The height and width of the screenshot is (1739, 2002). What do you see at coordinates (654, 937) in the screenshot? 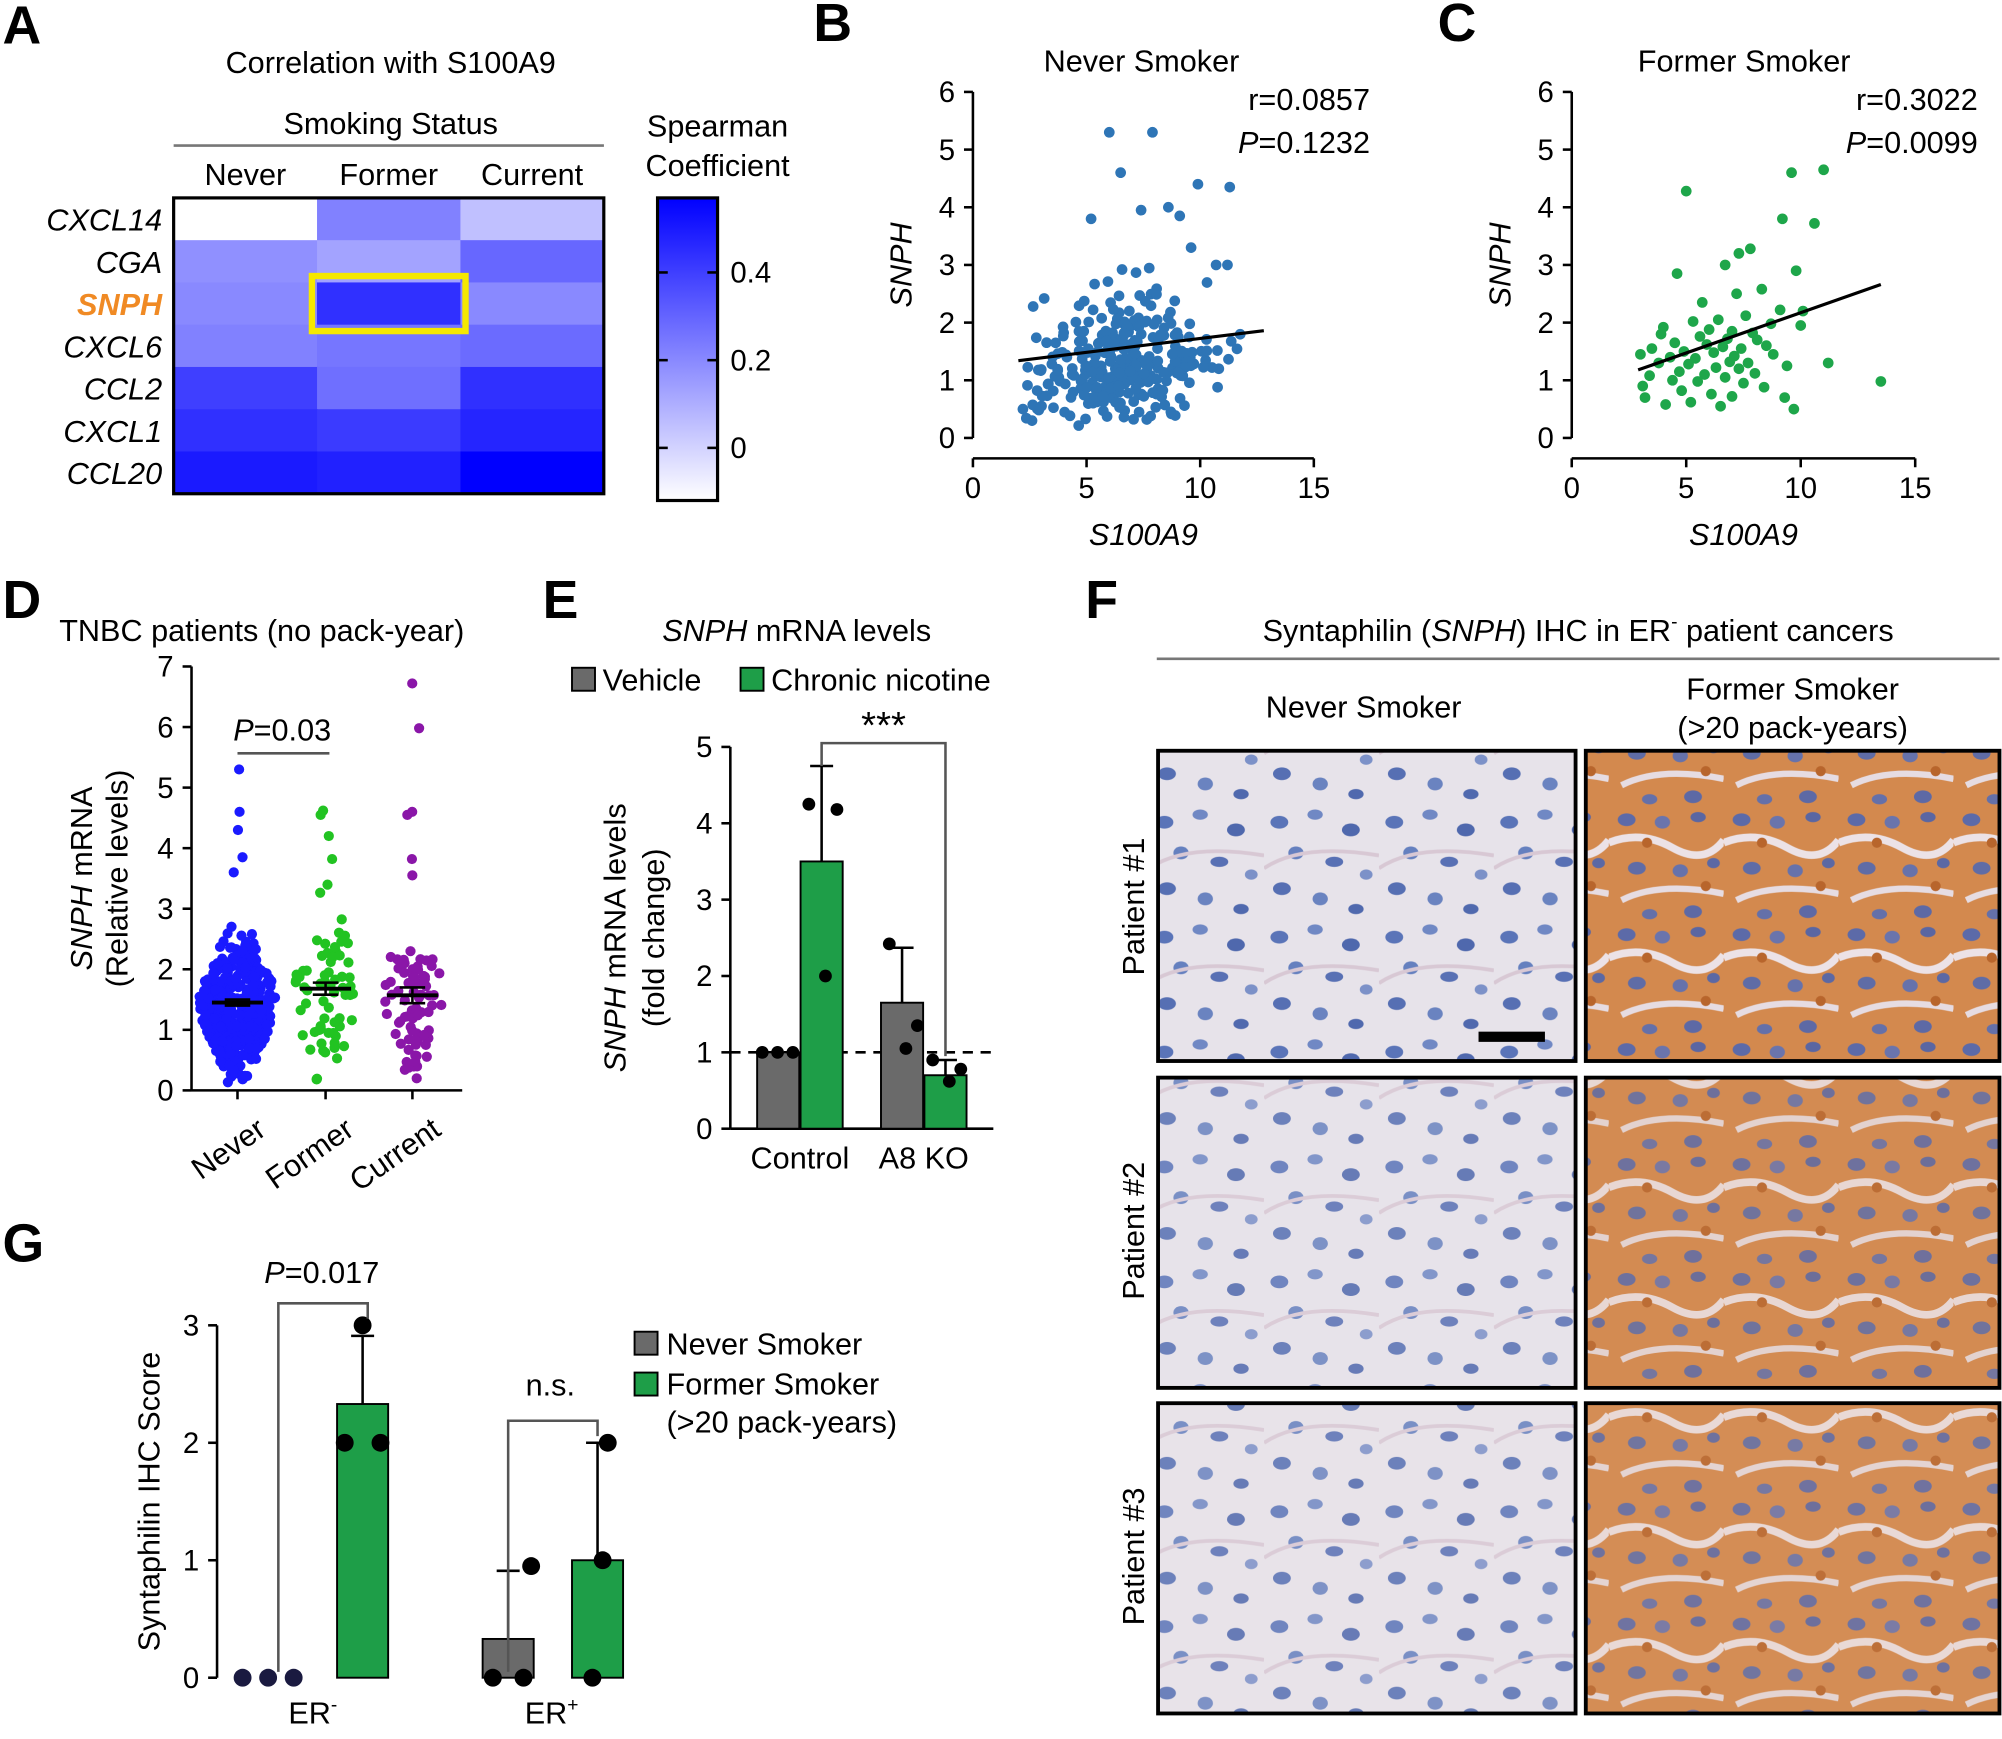
I see `y-axis-label-units: (fold change)` at bounding box center [654, 937].